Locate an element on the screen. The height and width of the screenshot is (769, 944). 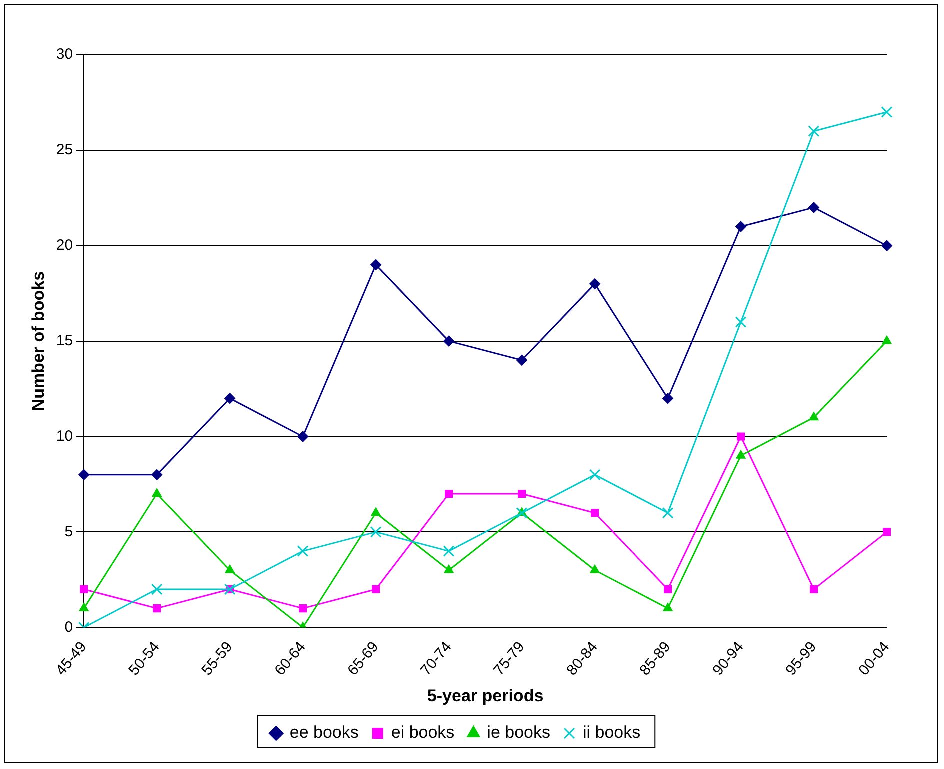
y-tick-label: 15 is located at coordinates (65, 341).